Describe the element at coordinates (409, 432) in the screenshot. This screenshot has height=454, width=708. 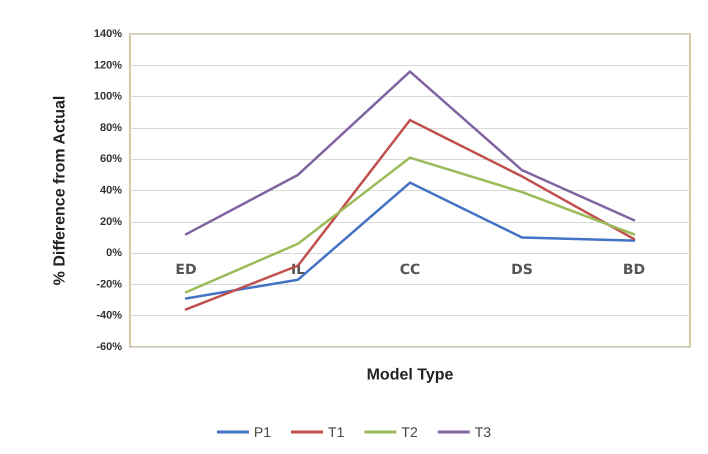
I see `legend-label: T2` at that location.